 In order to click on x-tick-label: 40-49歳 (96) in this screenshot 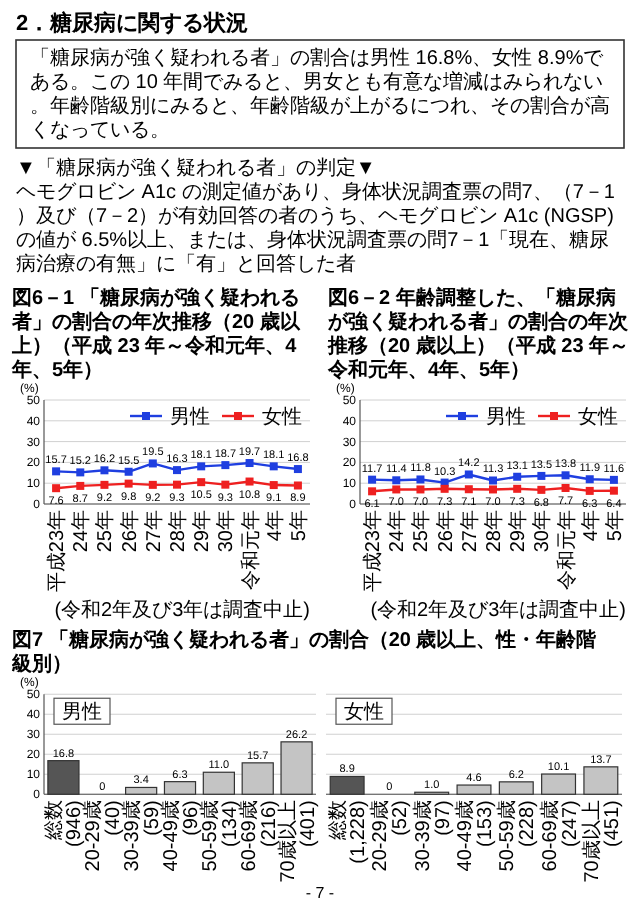, I will do `click(181, 836)`.